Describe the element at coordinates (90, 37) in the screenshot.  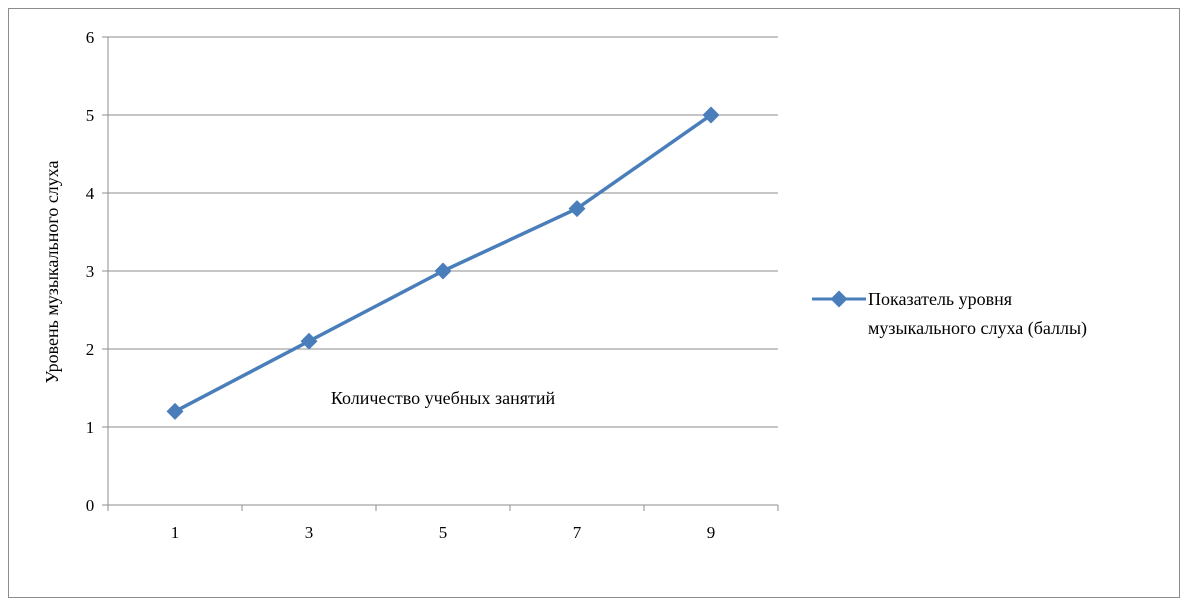
I see `y-tick-label: 6` at that location.